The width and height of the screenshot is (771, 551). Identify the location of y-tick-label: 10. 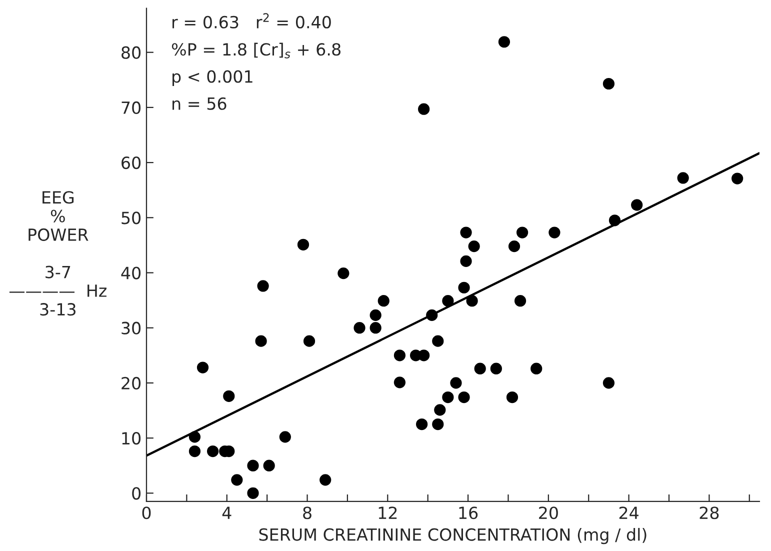
(131, 438).